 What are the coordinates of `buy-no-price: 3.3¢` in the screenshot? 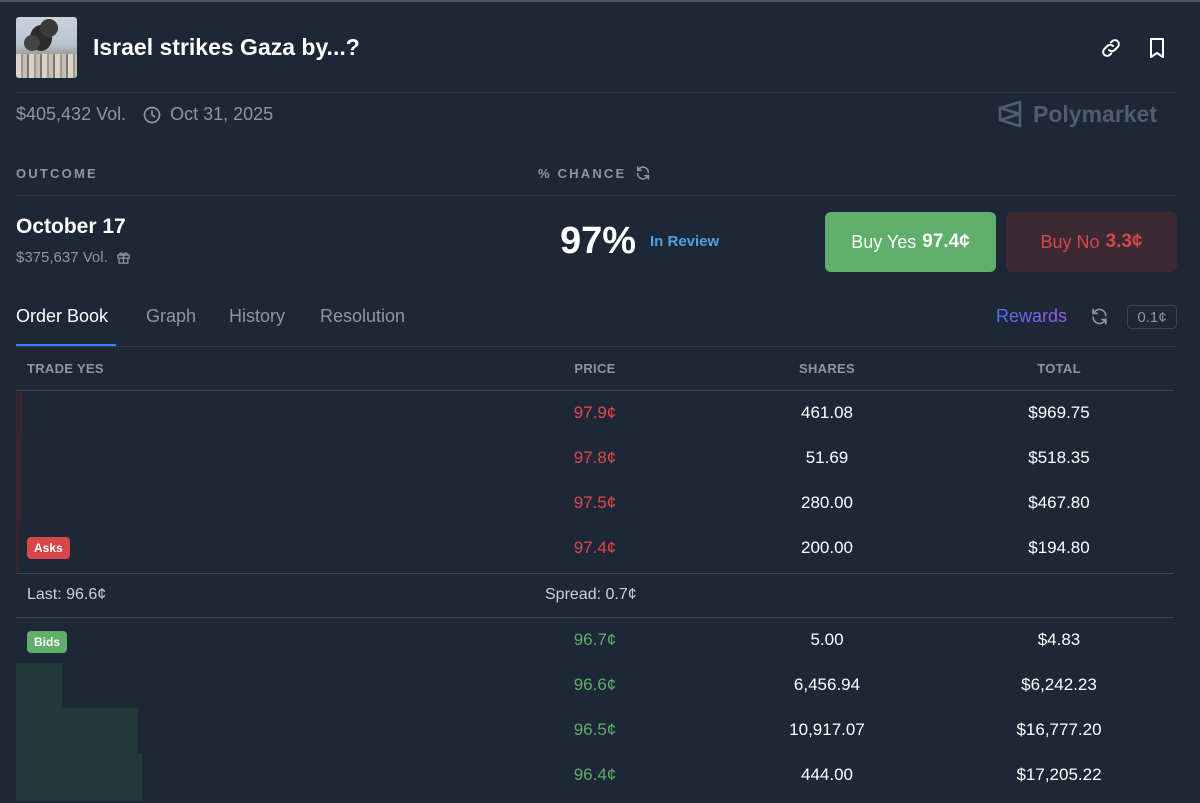 It's located at (1124, 241).